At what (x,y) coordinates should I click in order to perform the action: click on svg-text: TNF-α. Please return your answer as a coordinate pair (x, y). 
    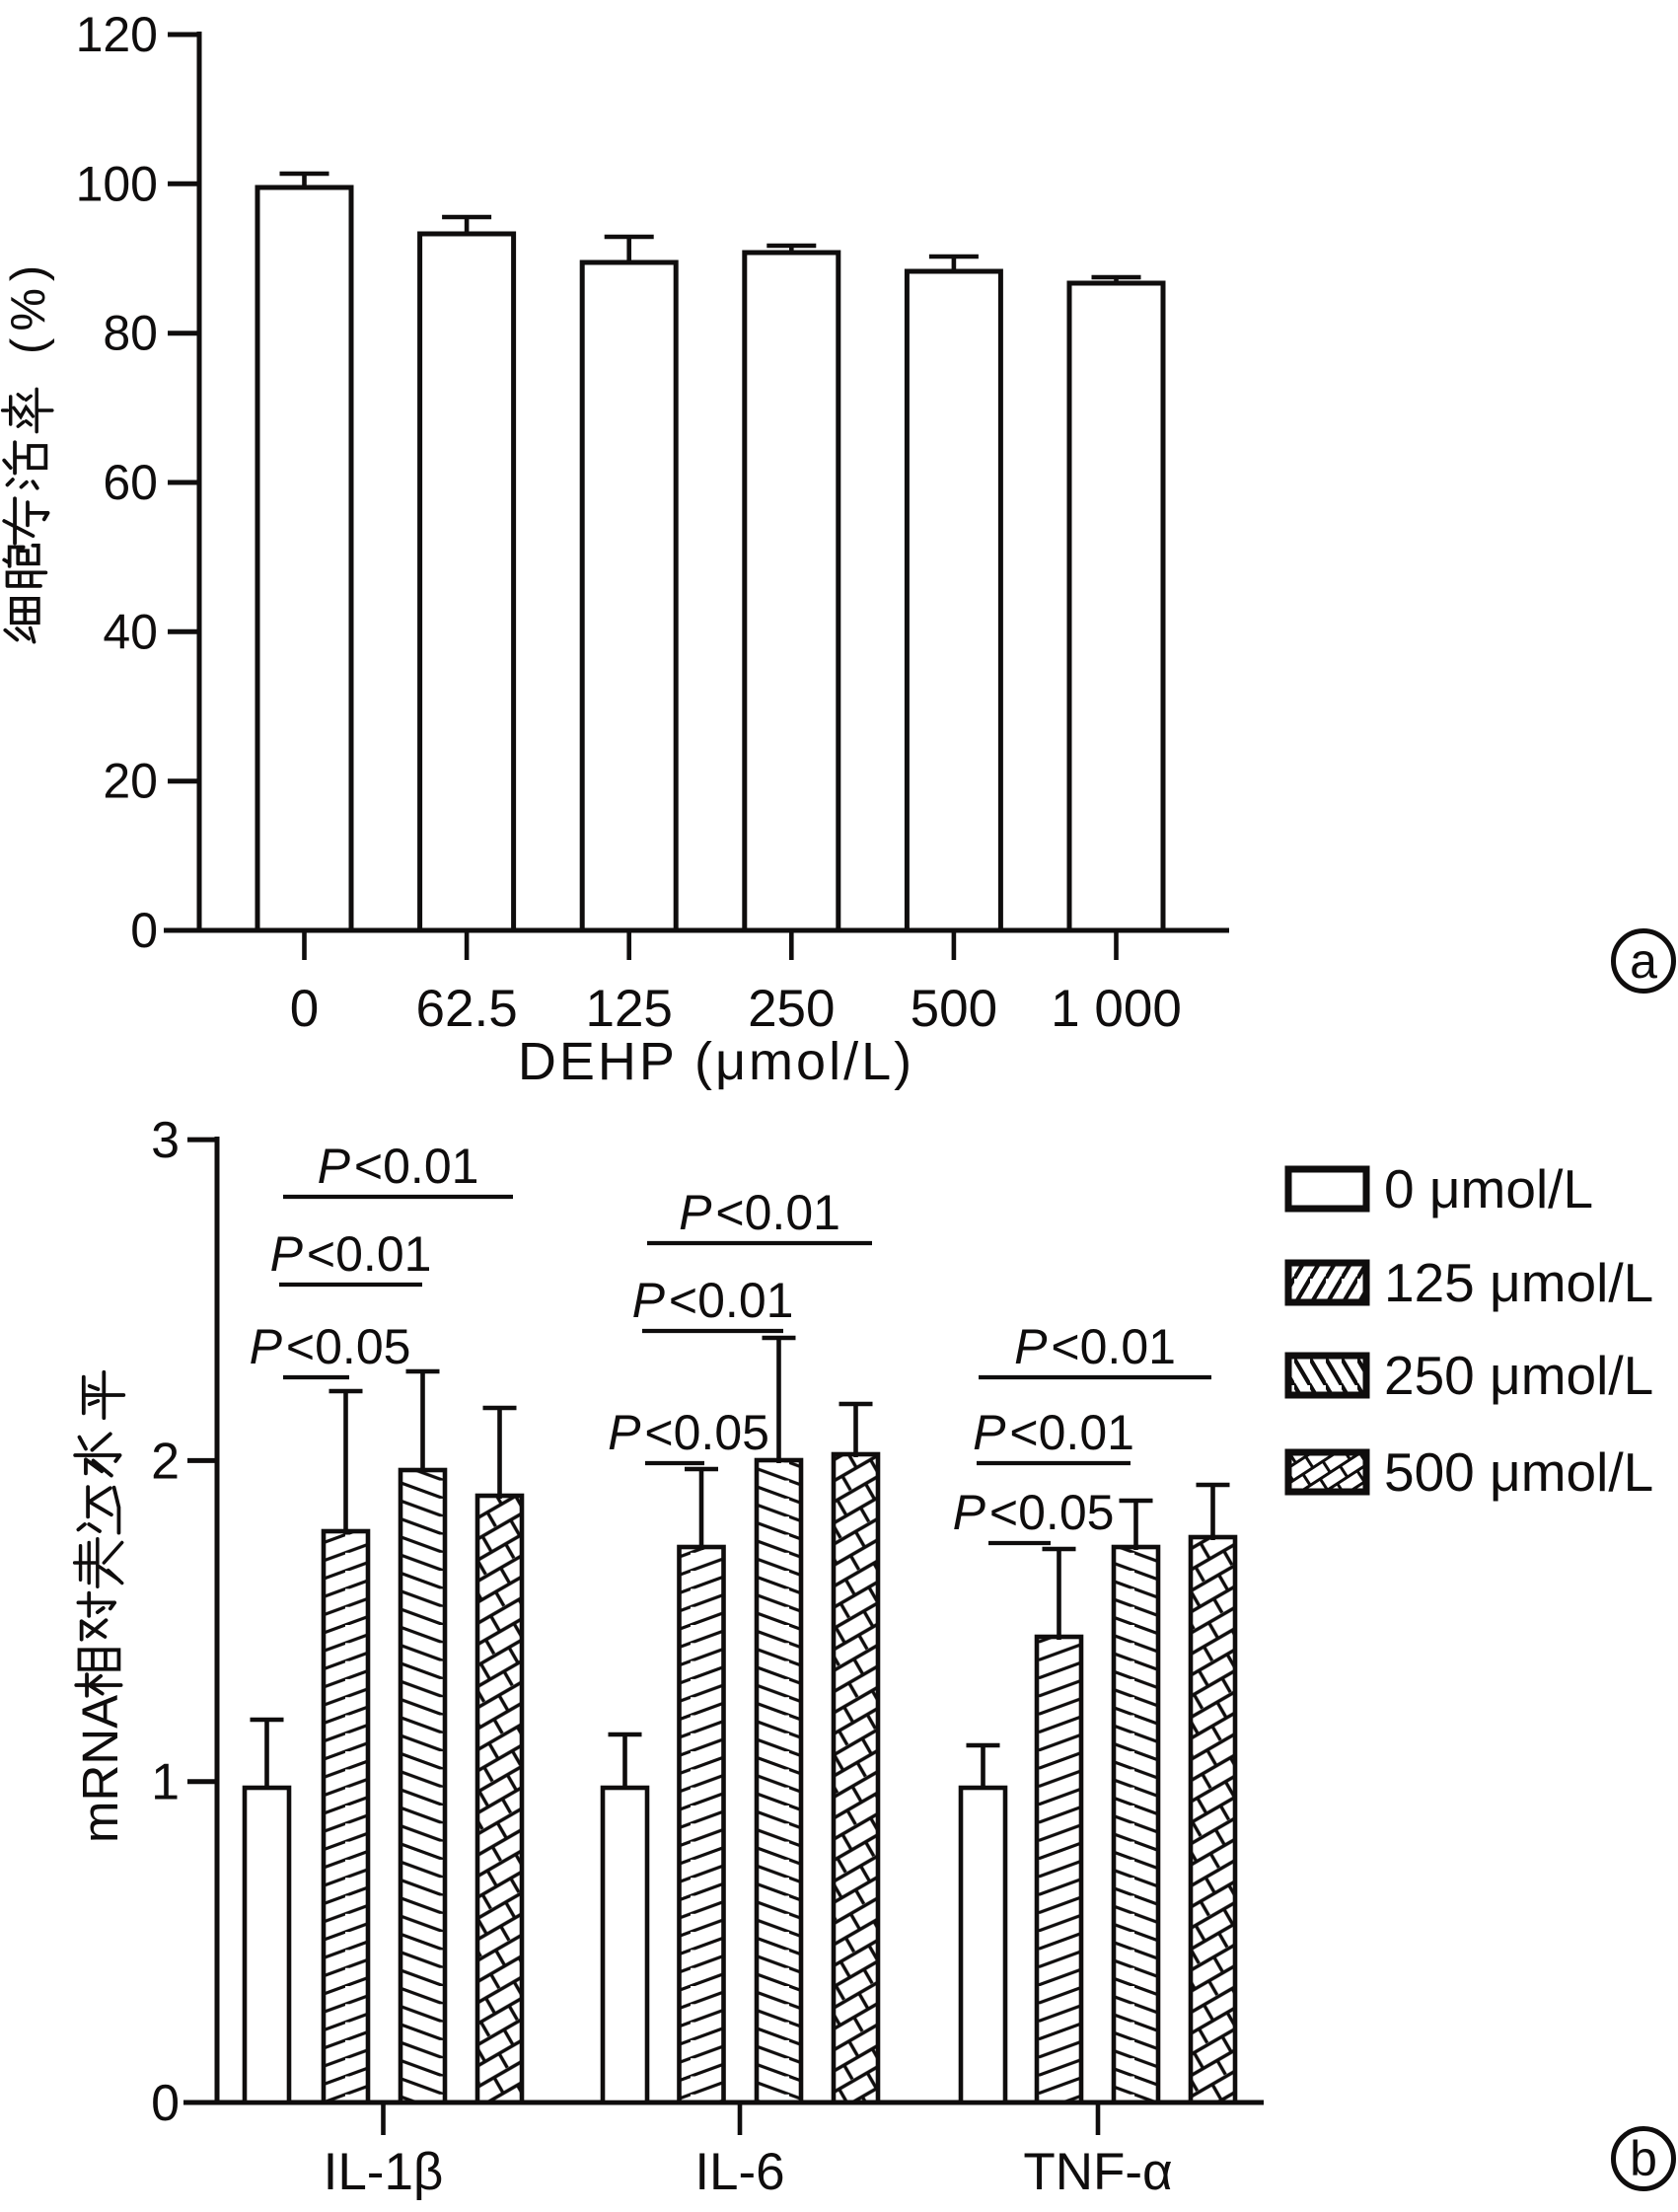
    Looking at the image, I should click on (1097, 2172).